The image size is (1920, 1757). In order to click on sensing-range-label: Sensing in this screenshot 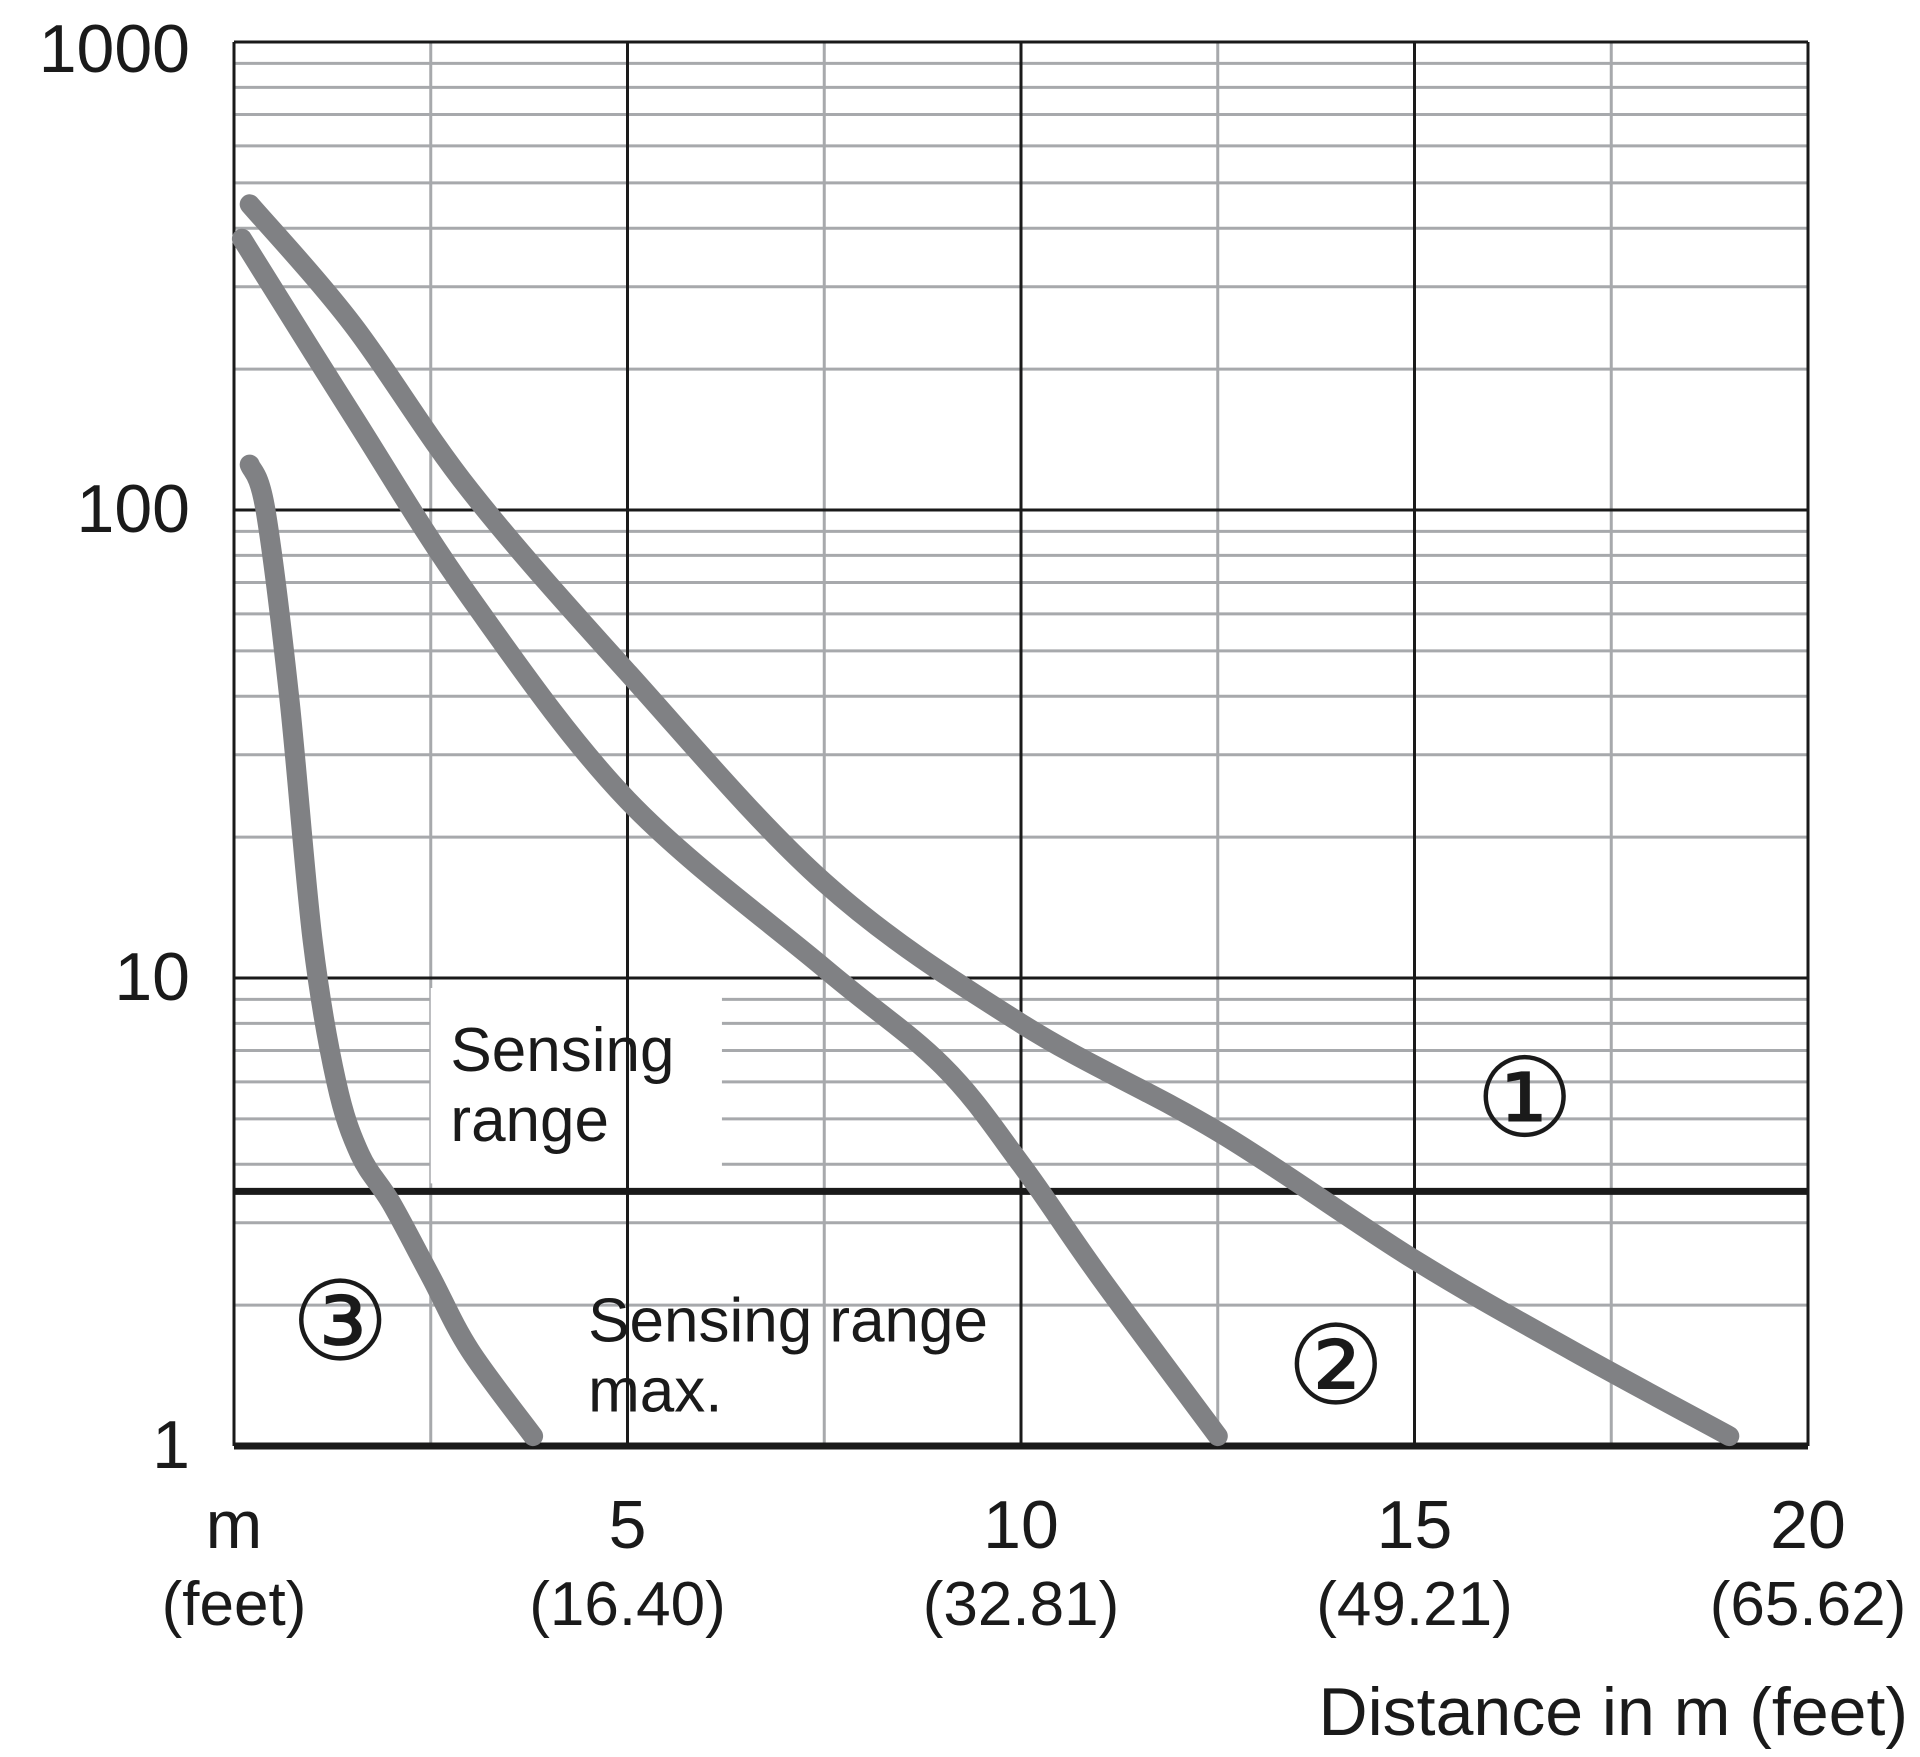, I will do `click(562, 1050)`.